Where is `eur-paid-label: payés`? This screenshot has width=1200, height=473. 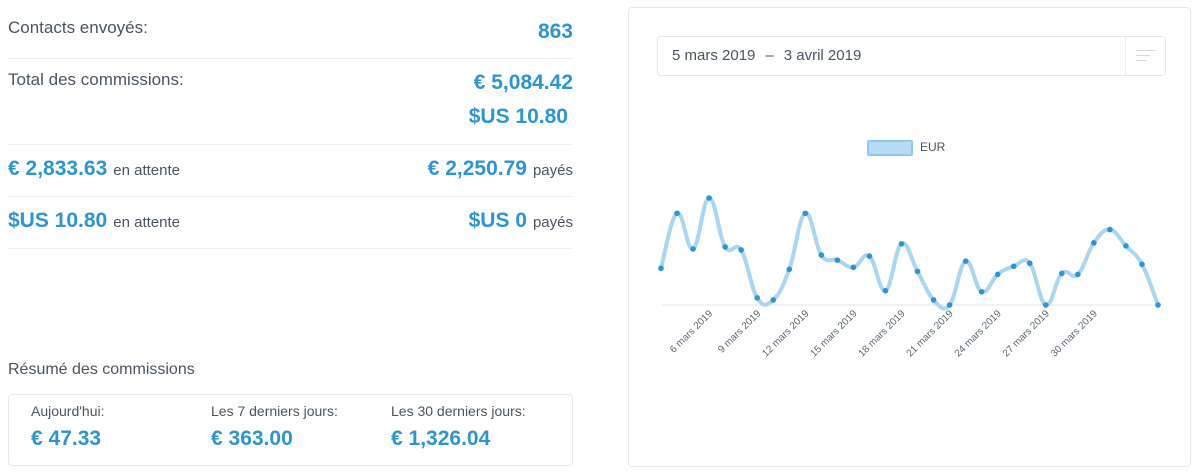
eur-paid-label: payés is located at coordinates (552, 170).